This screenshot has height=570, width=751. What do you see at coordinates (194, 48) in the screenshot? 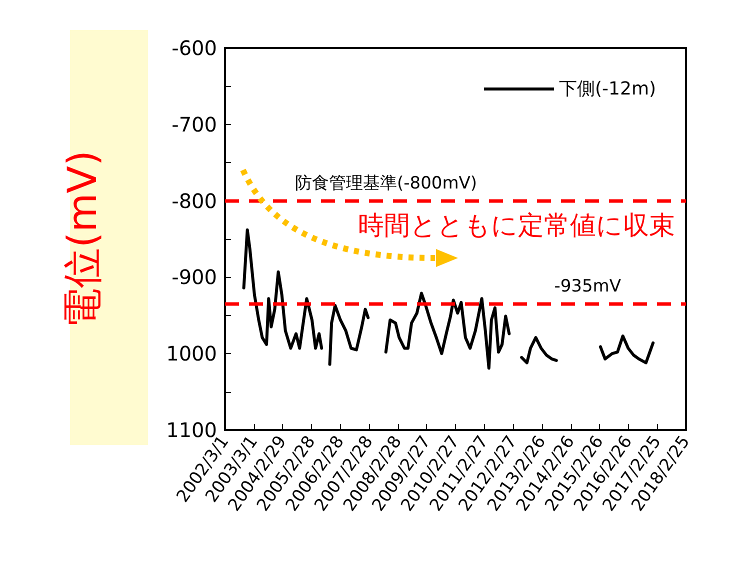
I see `y-tick-label: -600` at bounding box center [194, 48].